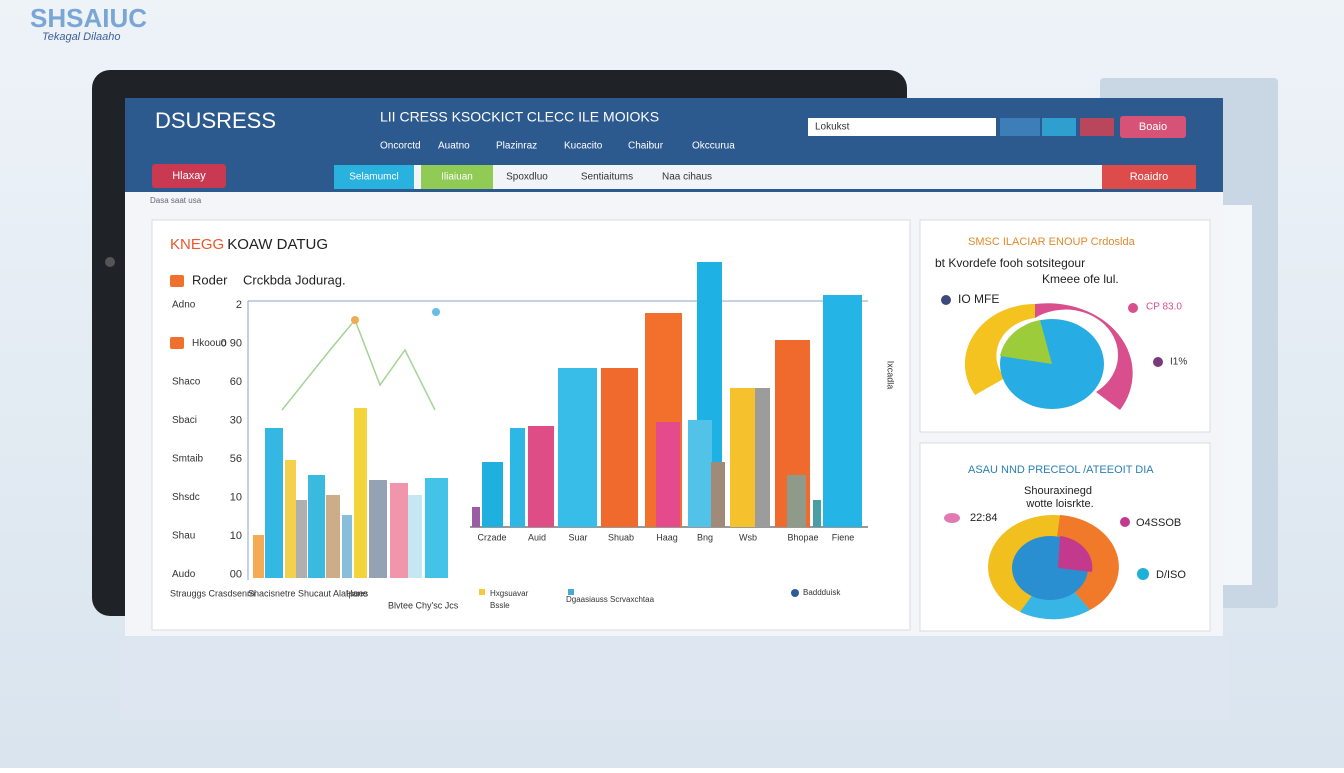  Describe the element at coordinates (308, 593) in the screenshot. I see `footer-text: Shacisnetre Shucaut Alatpoes` at that location.